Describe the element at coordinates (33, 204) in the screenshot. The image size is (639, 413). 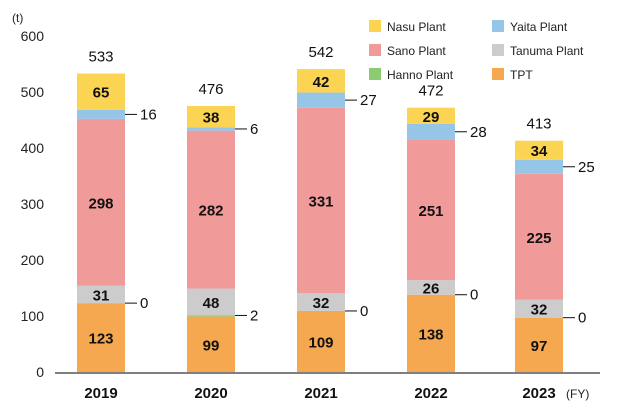
I see `y-tick-label: 300` at that location.